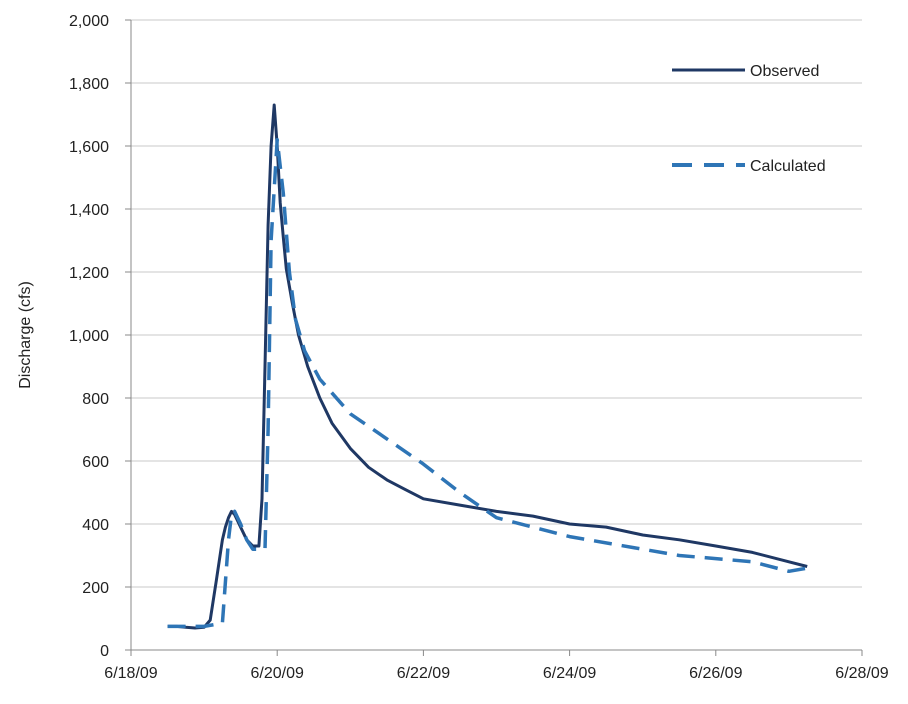 Image resolution: width=908 pixels, height=704 pixels. I want to click on y-tick-label: 2,000, so click(89, 21).